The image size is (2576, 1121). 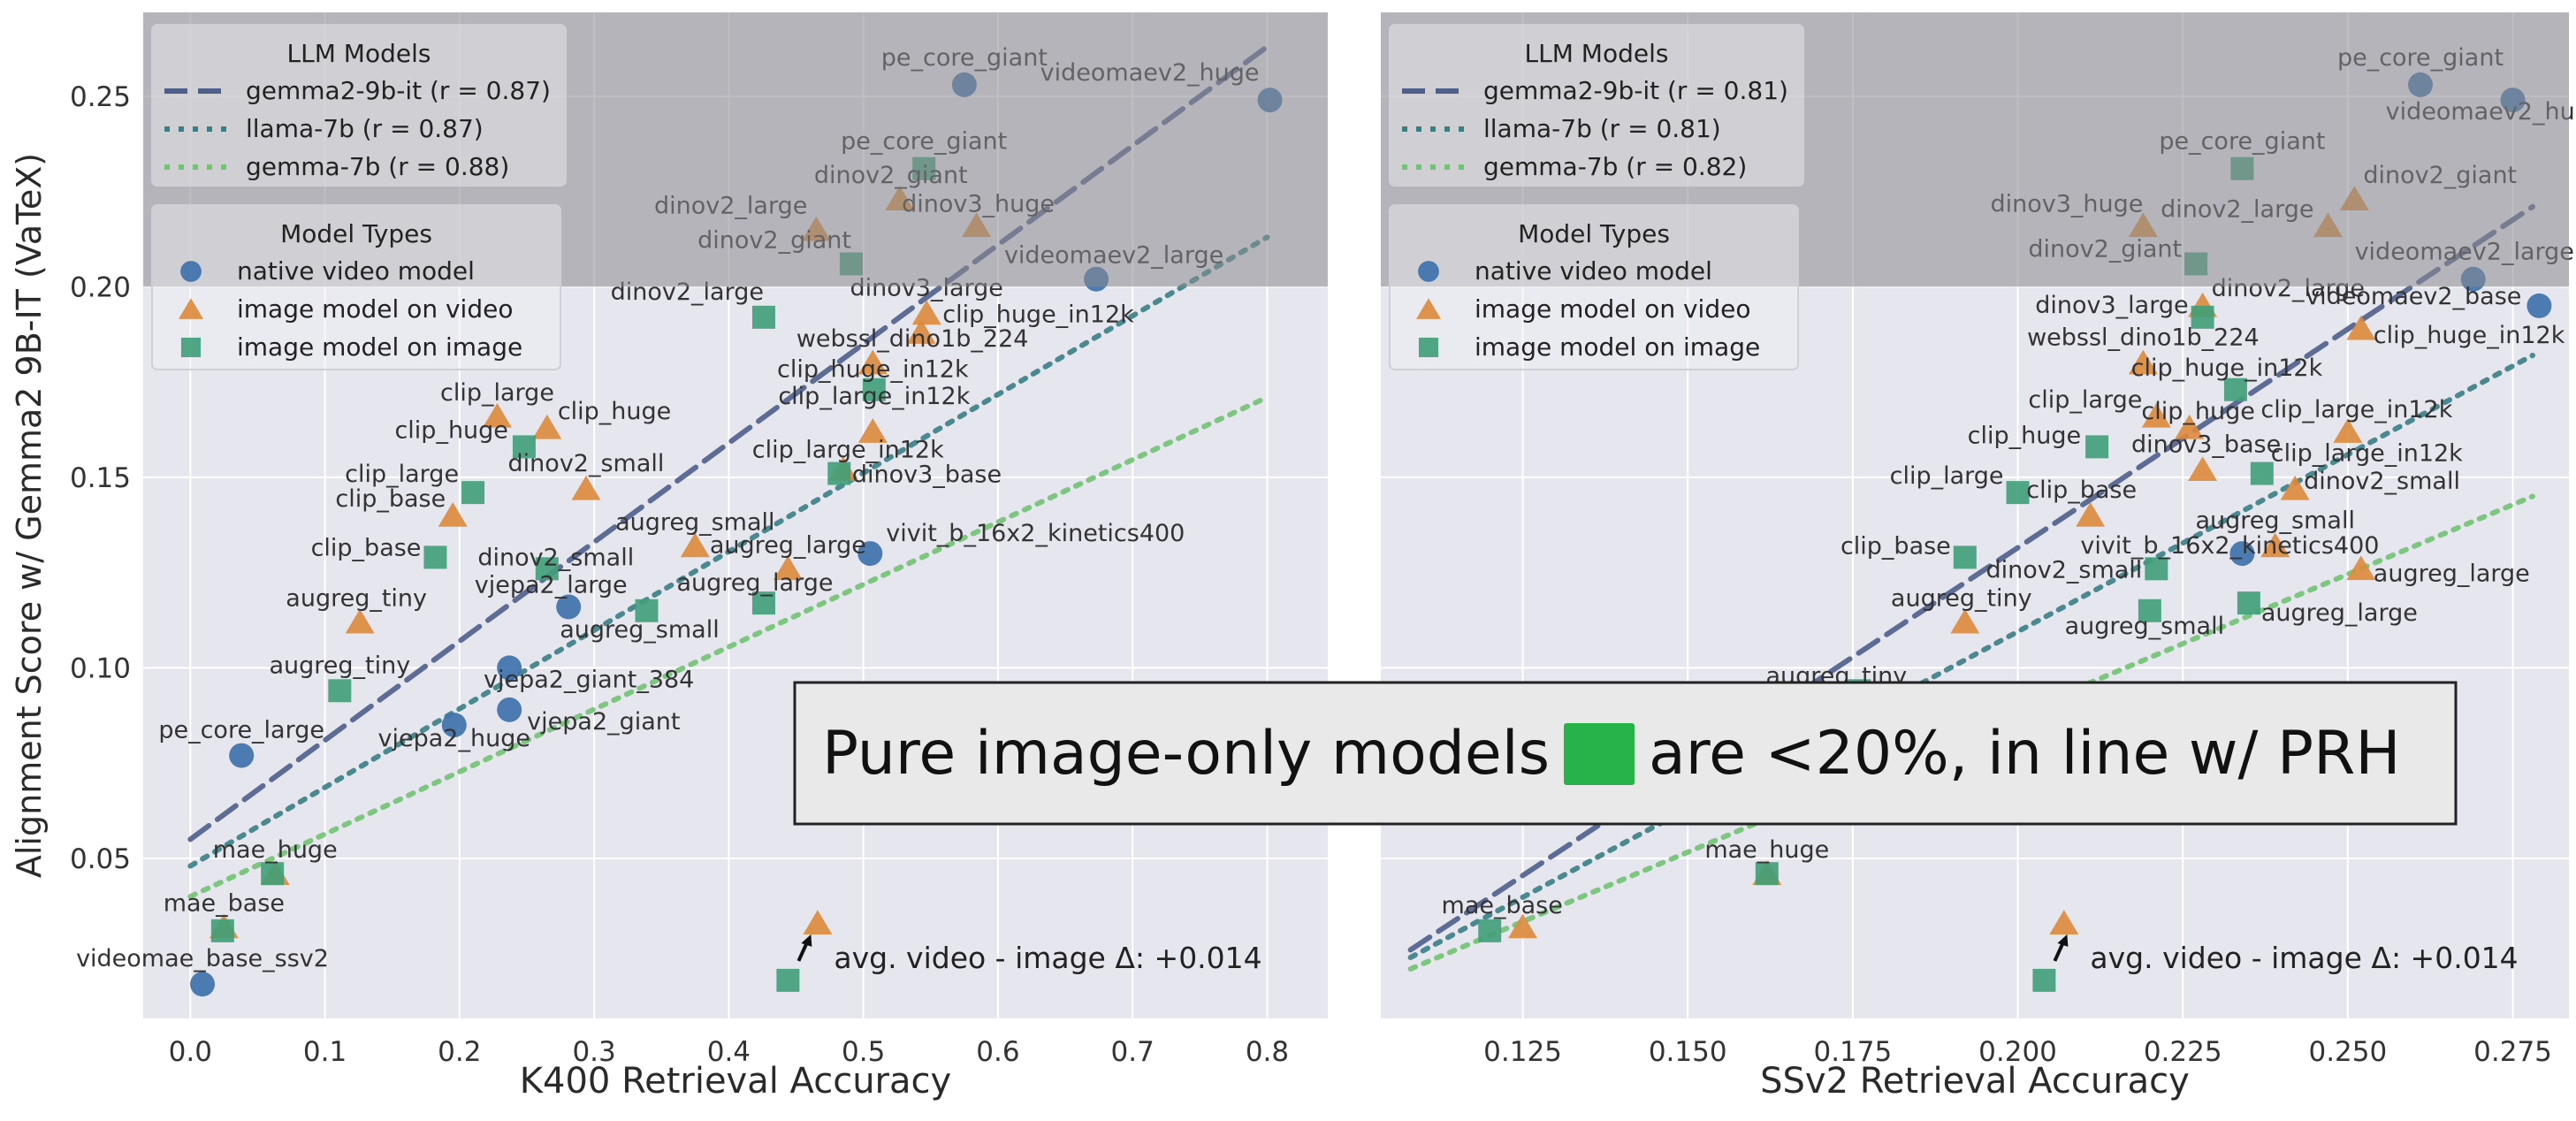 I want to click on data-point-image_video-clip_huge, so click(x=2190, y=426).